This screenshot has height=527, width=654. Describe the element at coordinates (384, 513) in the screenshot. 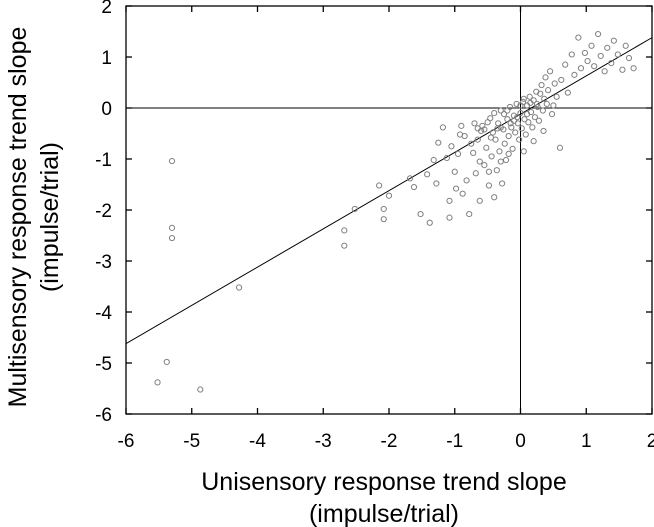

I see `x-axis-title-line2: (impulse/trial)` at that location.